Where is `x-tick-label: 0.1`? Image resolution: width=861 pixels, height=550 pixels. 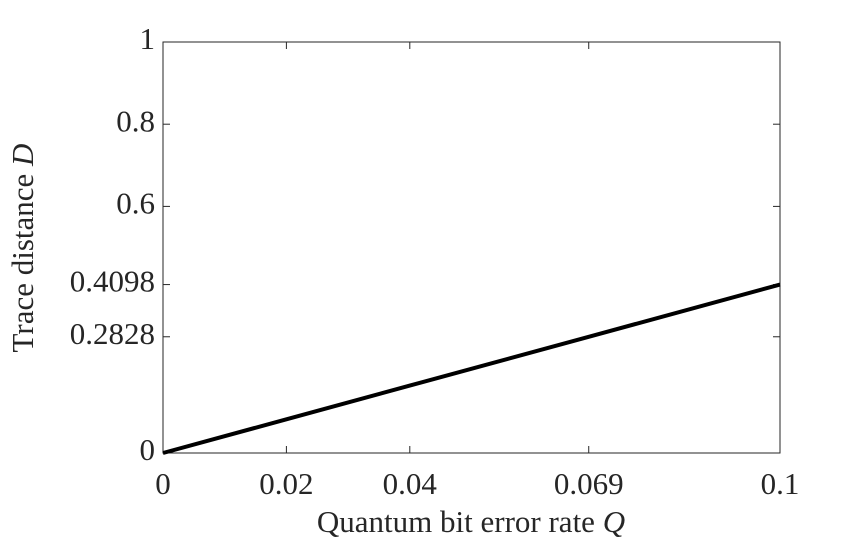 x-tick-label: 0.1 is located at coordinates (780, 483).